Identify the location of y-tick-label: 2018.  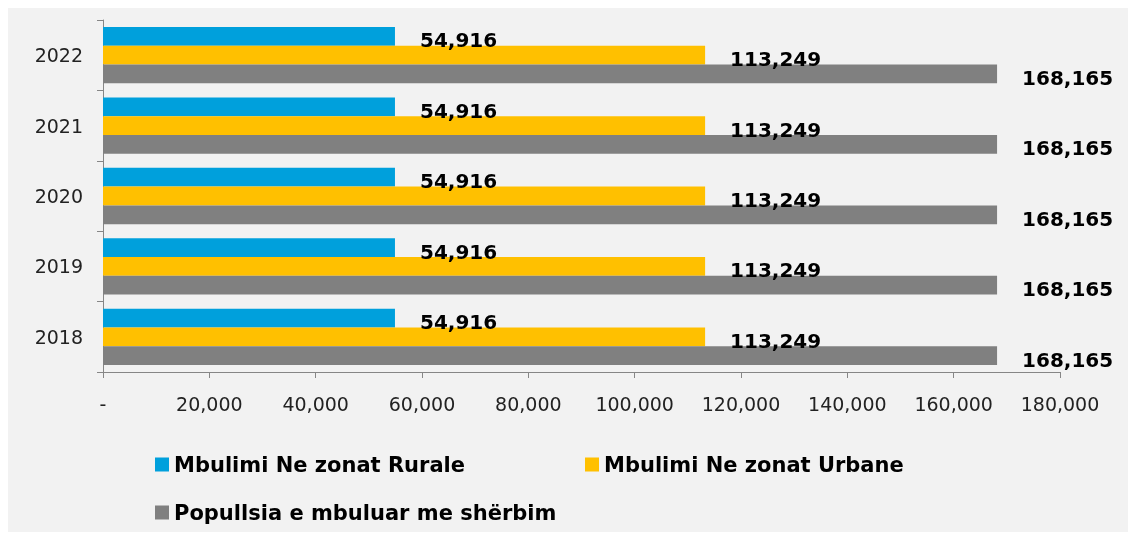
(58, 336).